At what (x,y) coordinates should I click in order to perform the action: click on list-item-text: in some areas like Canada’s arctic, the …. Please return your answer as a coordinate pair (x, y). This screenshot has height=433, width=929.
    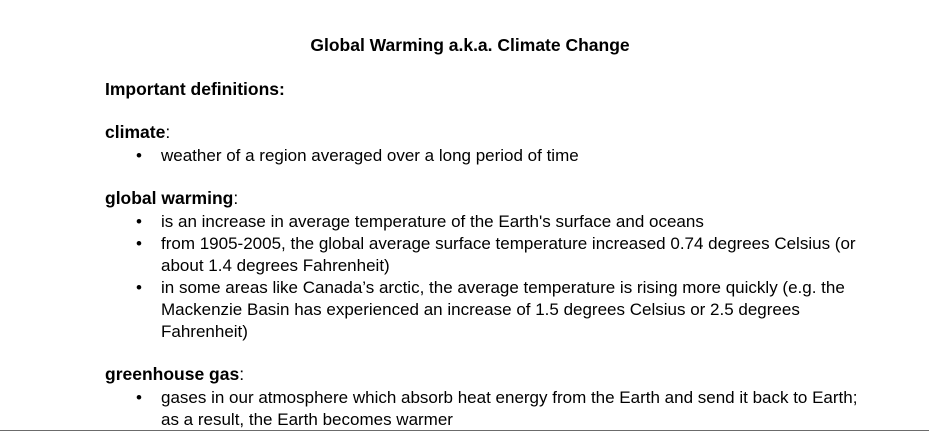
    Looking at the image, I should click on (503, 309).